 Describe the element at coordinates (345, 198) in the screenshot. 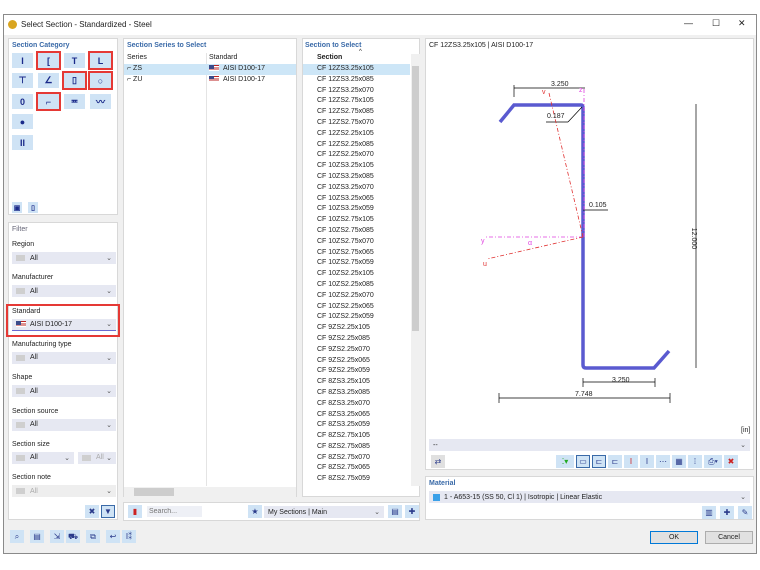

I see `section-row: CF 10ZS3.25x065` at that location.